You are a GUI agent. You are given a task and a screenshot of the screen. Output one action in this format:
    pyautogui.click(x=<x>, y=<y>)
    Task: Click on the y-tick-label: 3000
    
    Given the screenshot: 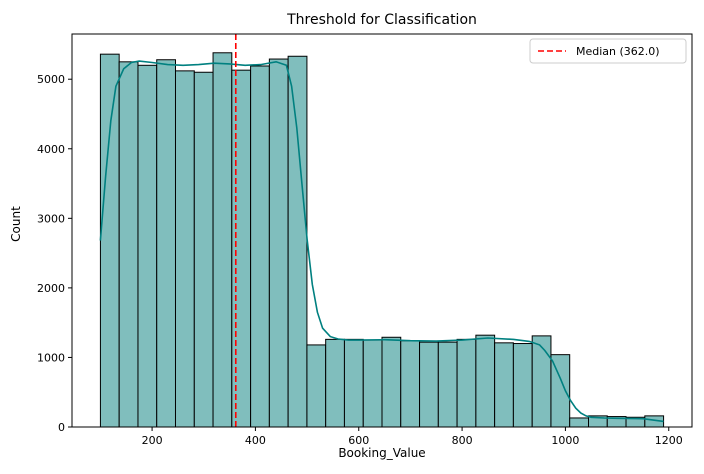 What is the action you would take?
    pyautogui.click(x=51, y=218)
    